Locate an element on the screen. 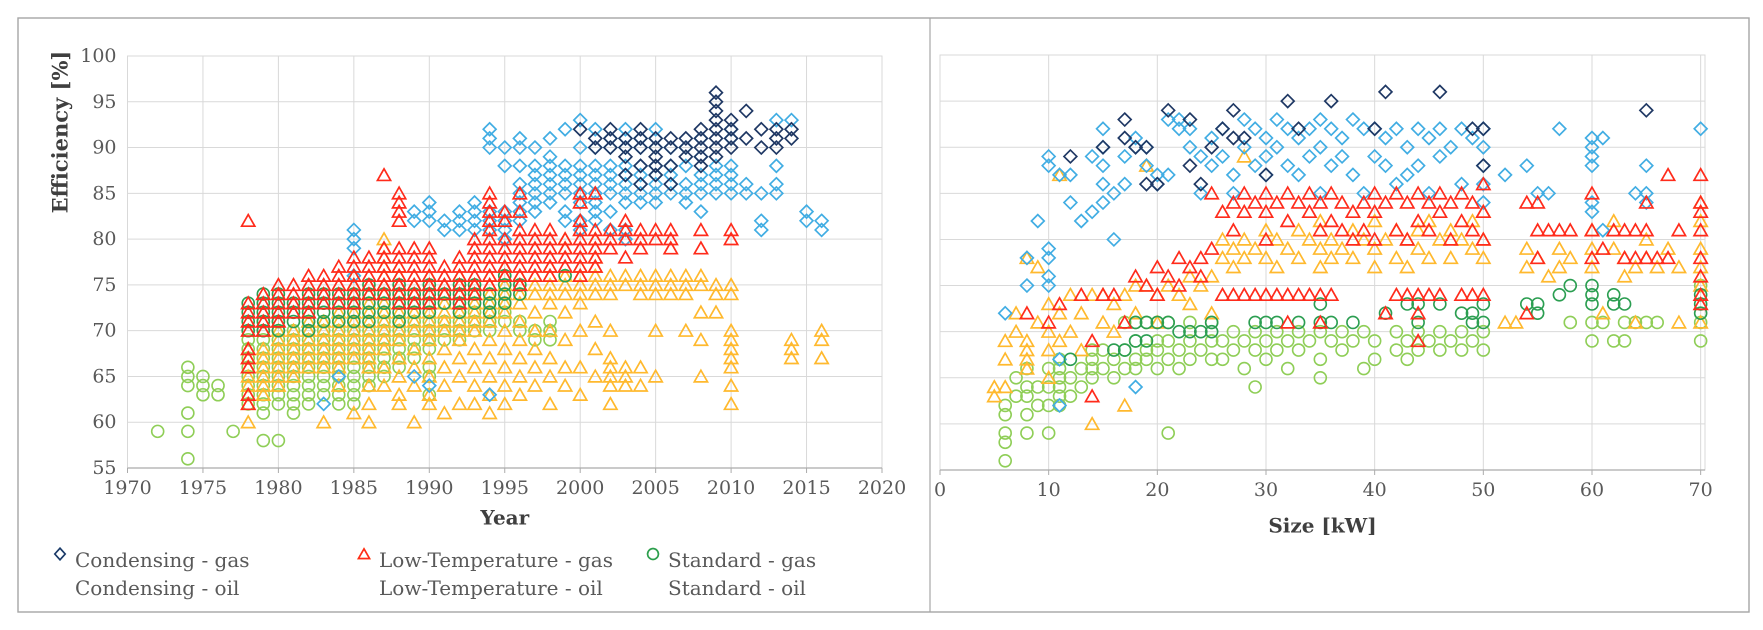 The height and width of the screenshot is (630, 1763). legend-item-condensing-gas: Condensing - gas is located at coordinates (151, 560).